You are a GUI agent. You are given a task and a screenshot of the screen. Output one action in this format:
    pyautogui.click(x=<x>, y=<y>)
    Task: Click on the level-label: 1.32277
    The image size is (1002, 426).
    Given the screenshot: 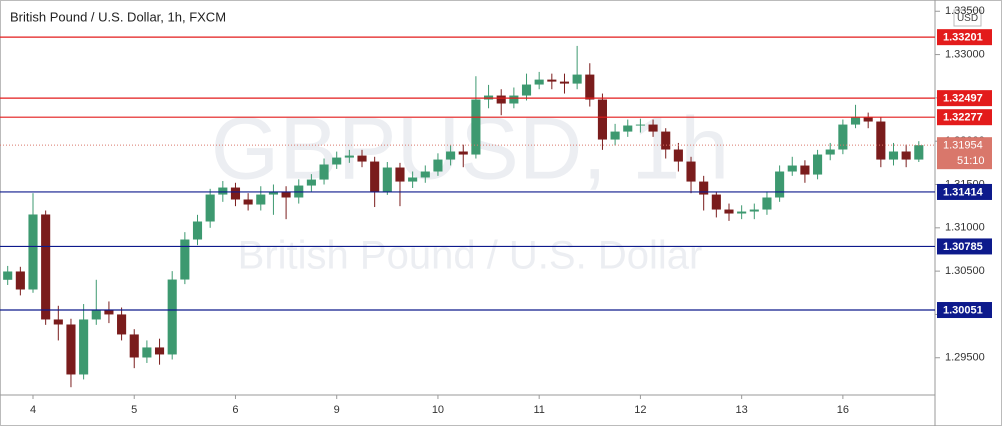 What is the action you would take?
    pyautogui.click(x=963, y=118)
    